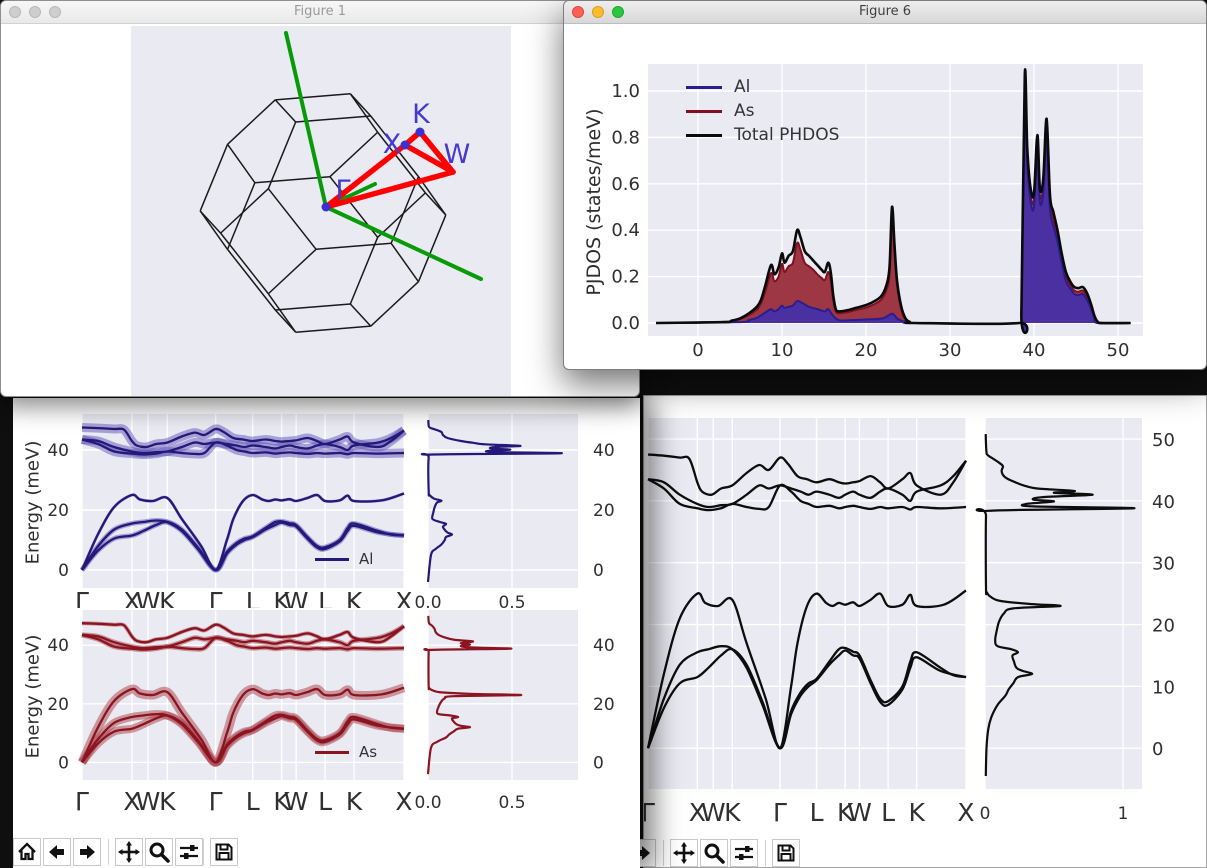 This screenshot has height=868, width=1207. What do you see at coordinates (87, 852) in the screenshot?
I see `forward-button` at bounding box center [87, 852].